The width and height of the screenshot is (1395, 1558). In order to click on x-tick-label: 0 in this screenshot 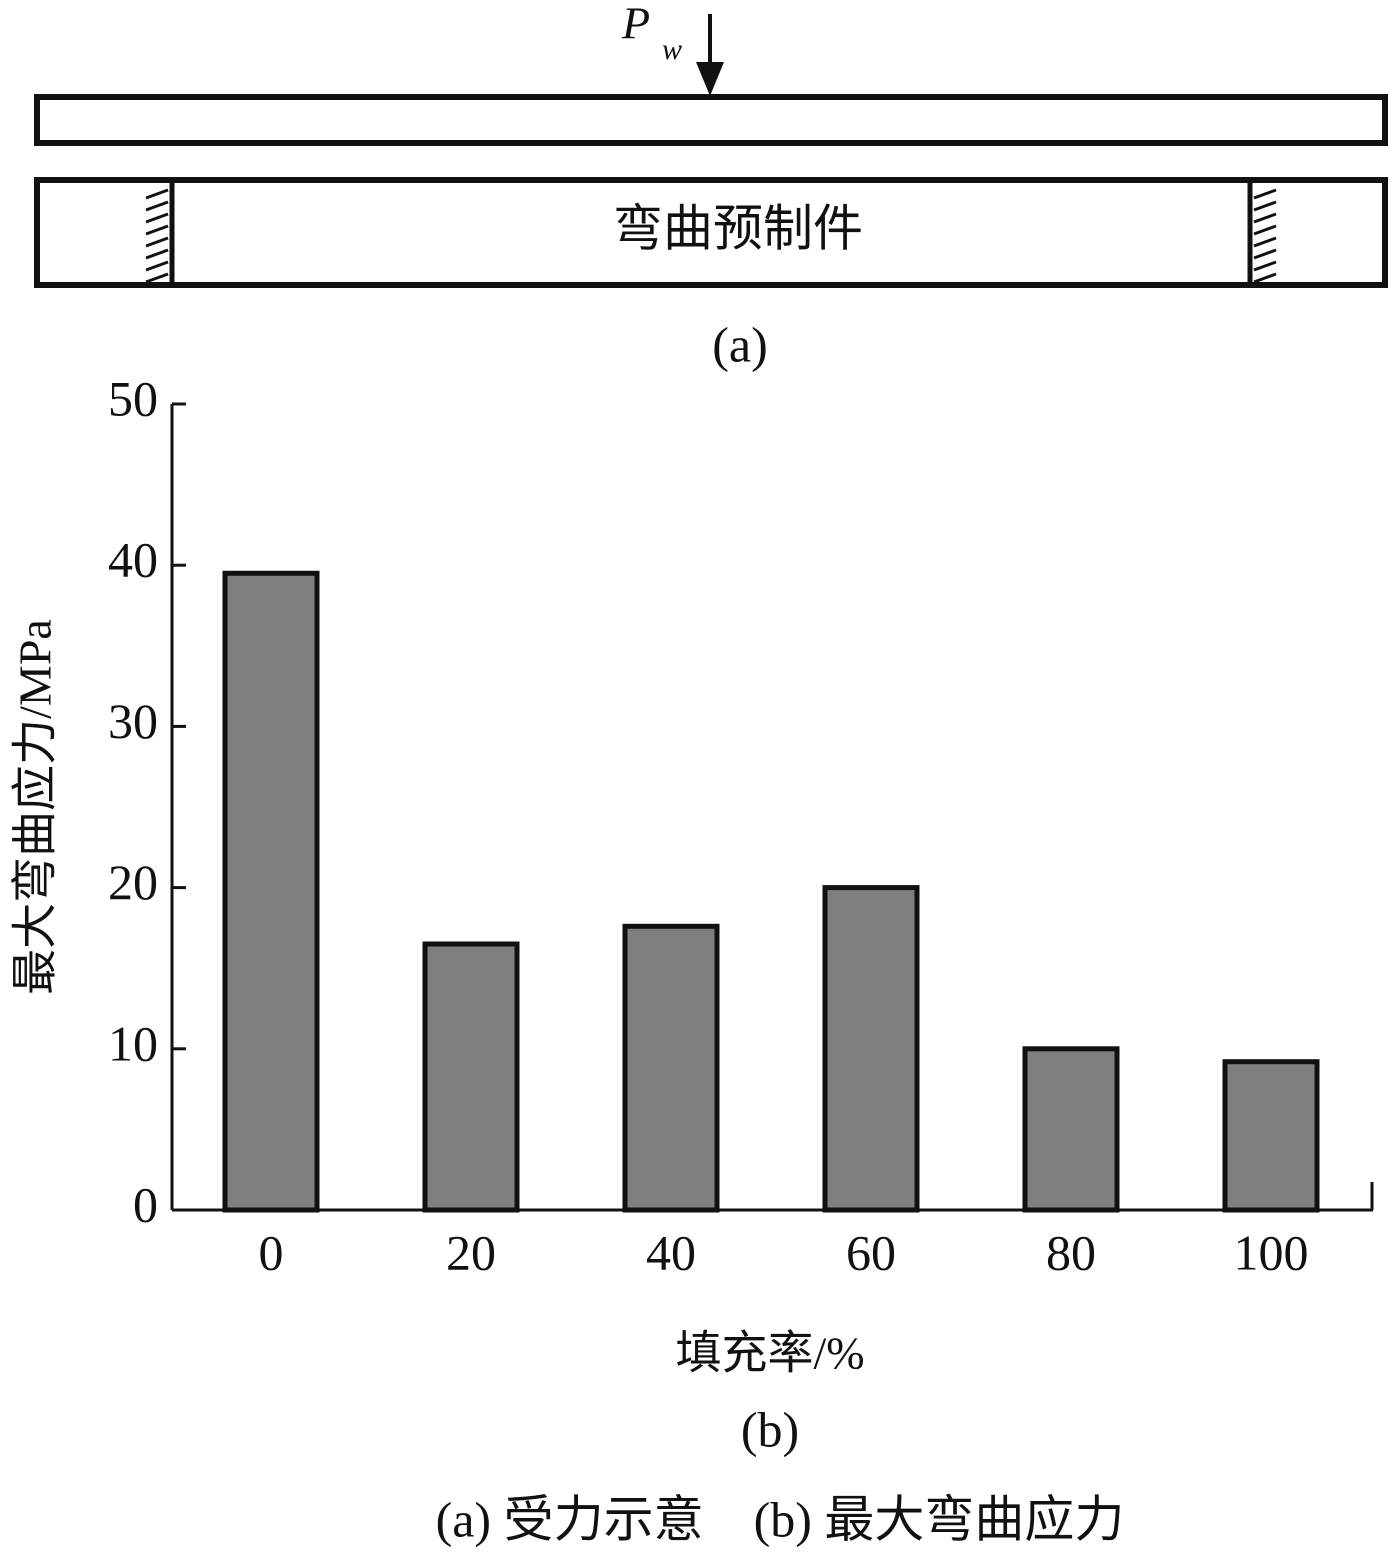, I will do `click(271, 1252)`.